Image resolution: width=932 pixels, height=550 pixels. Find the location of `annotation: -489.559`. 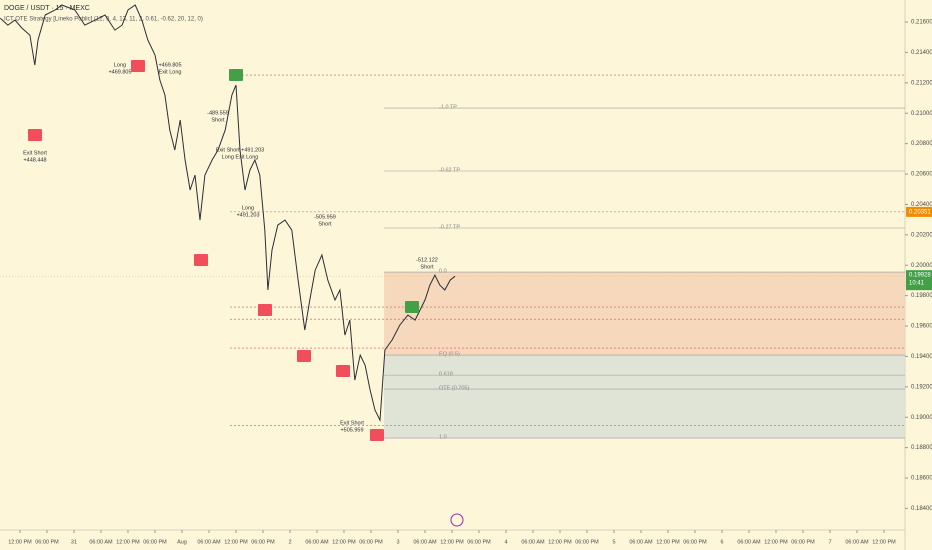

annotation: -489.559 is located at coordinates (218, 113).